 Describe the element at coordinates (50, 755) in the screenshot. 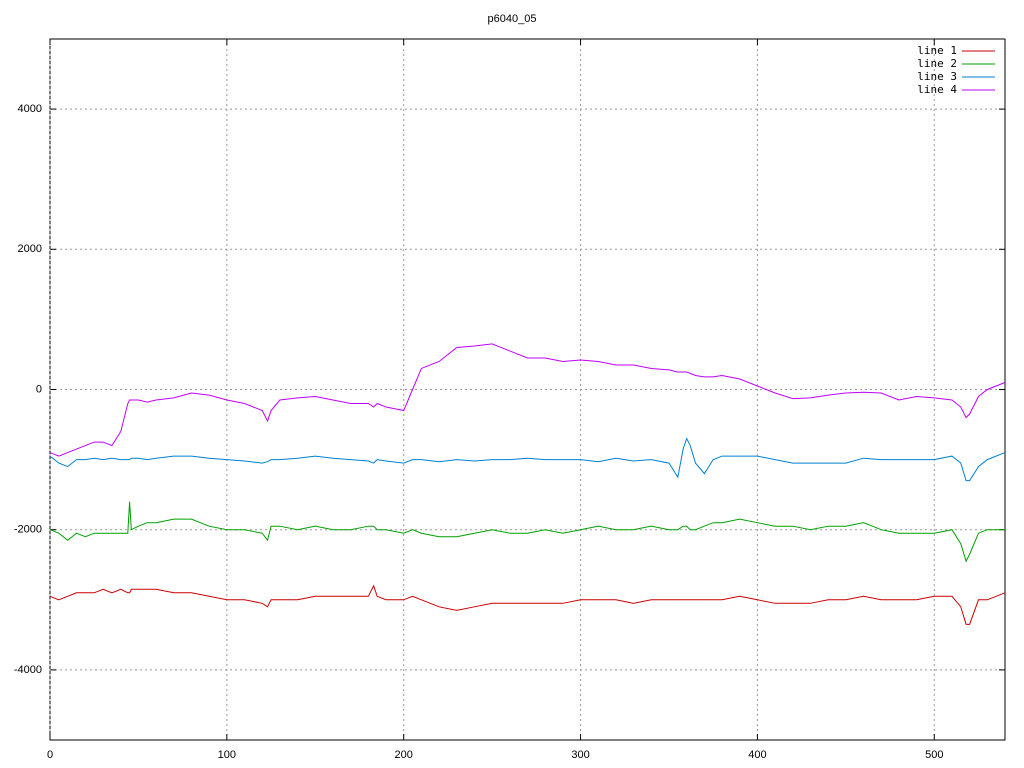

I see `x-tick-label: 0` at that location.